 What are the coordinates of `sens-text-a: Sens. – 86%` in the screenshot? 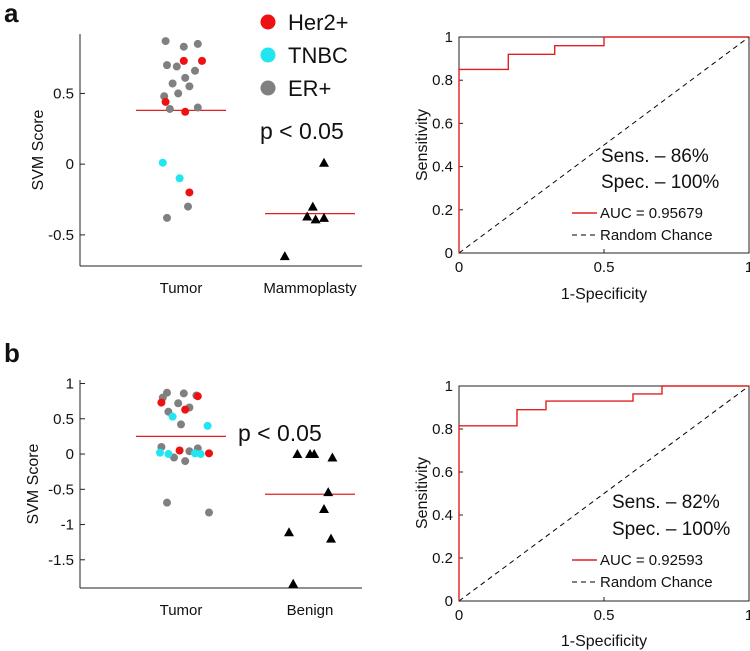 It's located at (655, 156).